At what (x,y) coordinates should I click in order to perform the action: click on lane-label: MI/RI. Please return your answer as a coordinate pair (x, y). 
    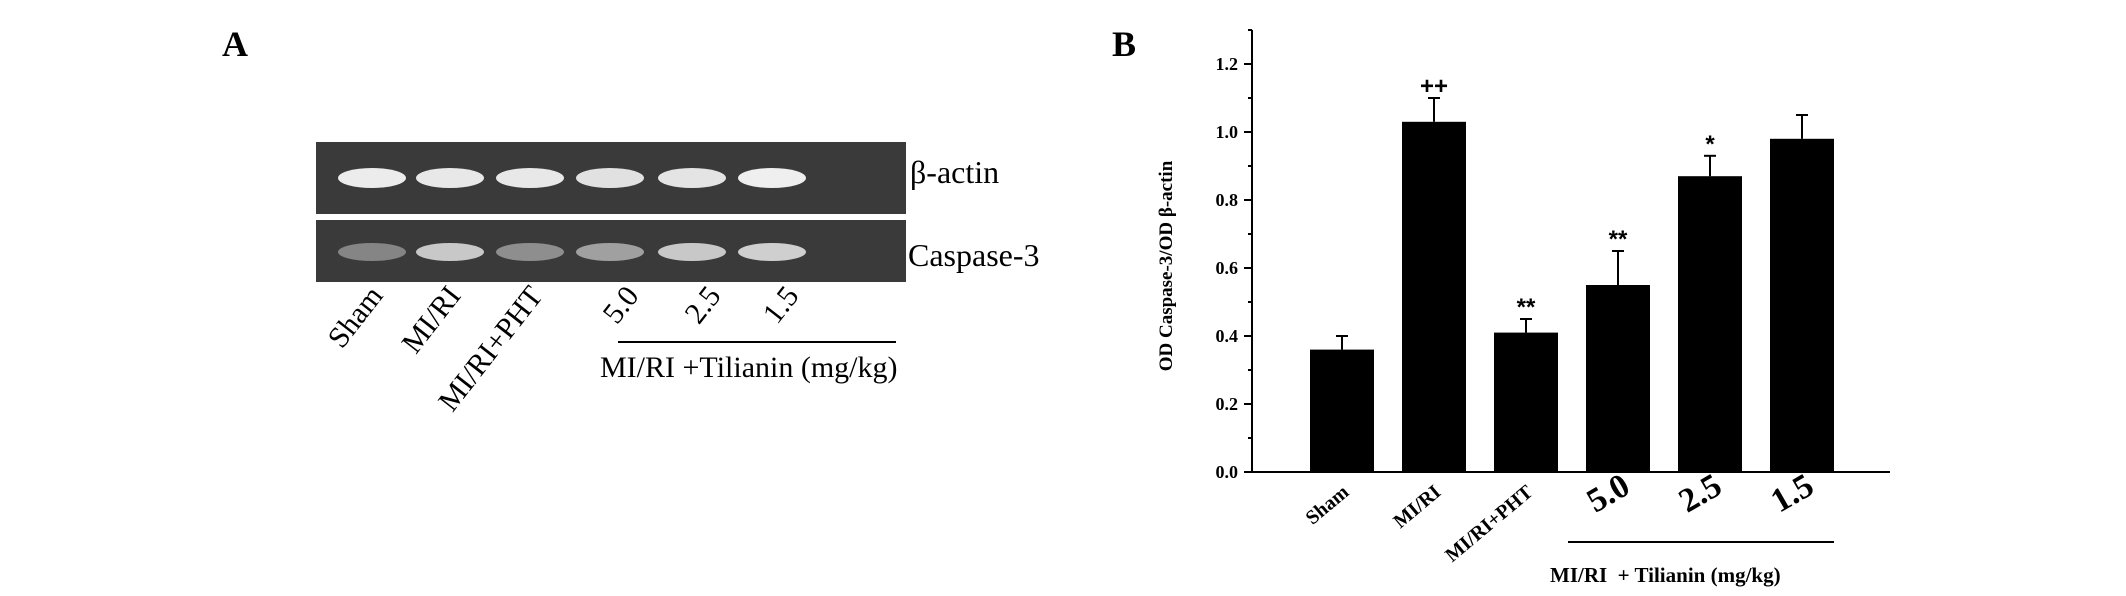
    Looking at the image, I should click on (431, 319).